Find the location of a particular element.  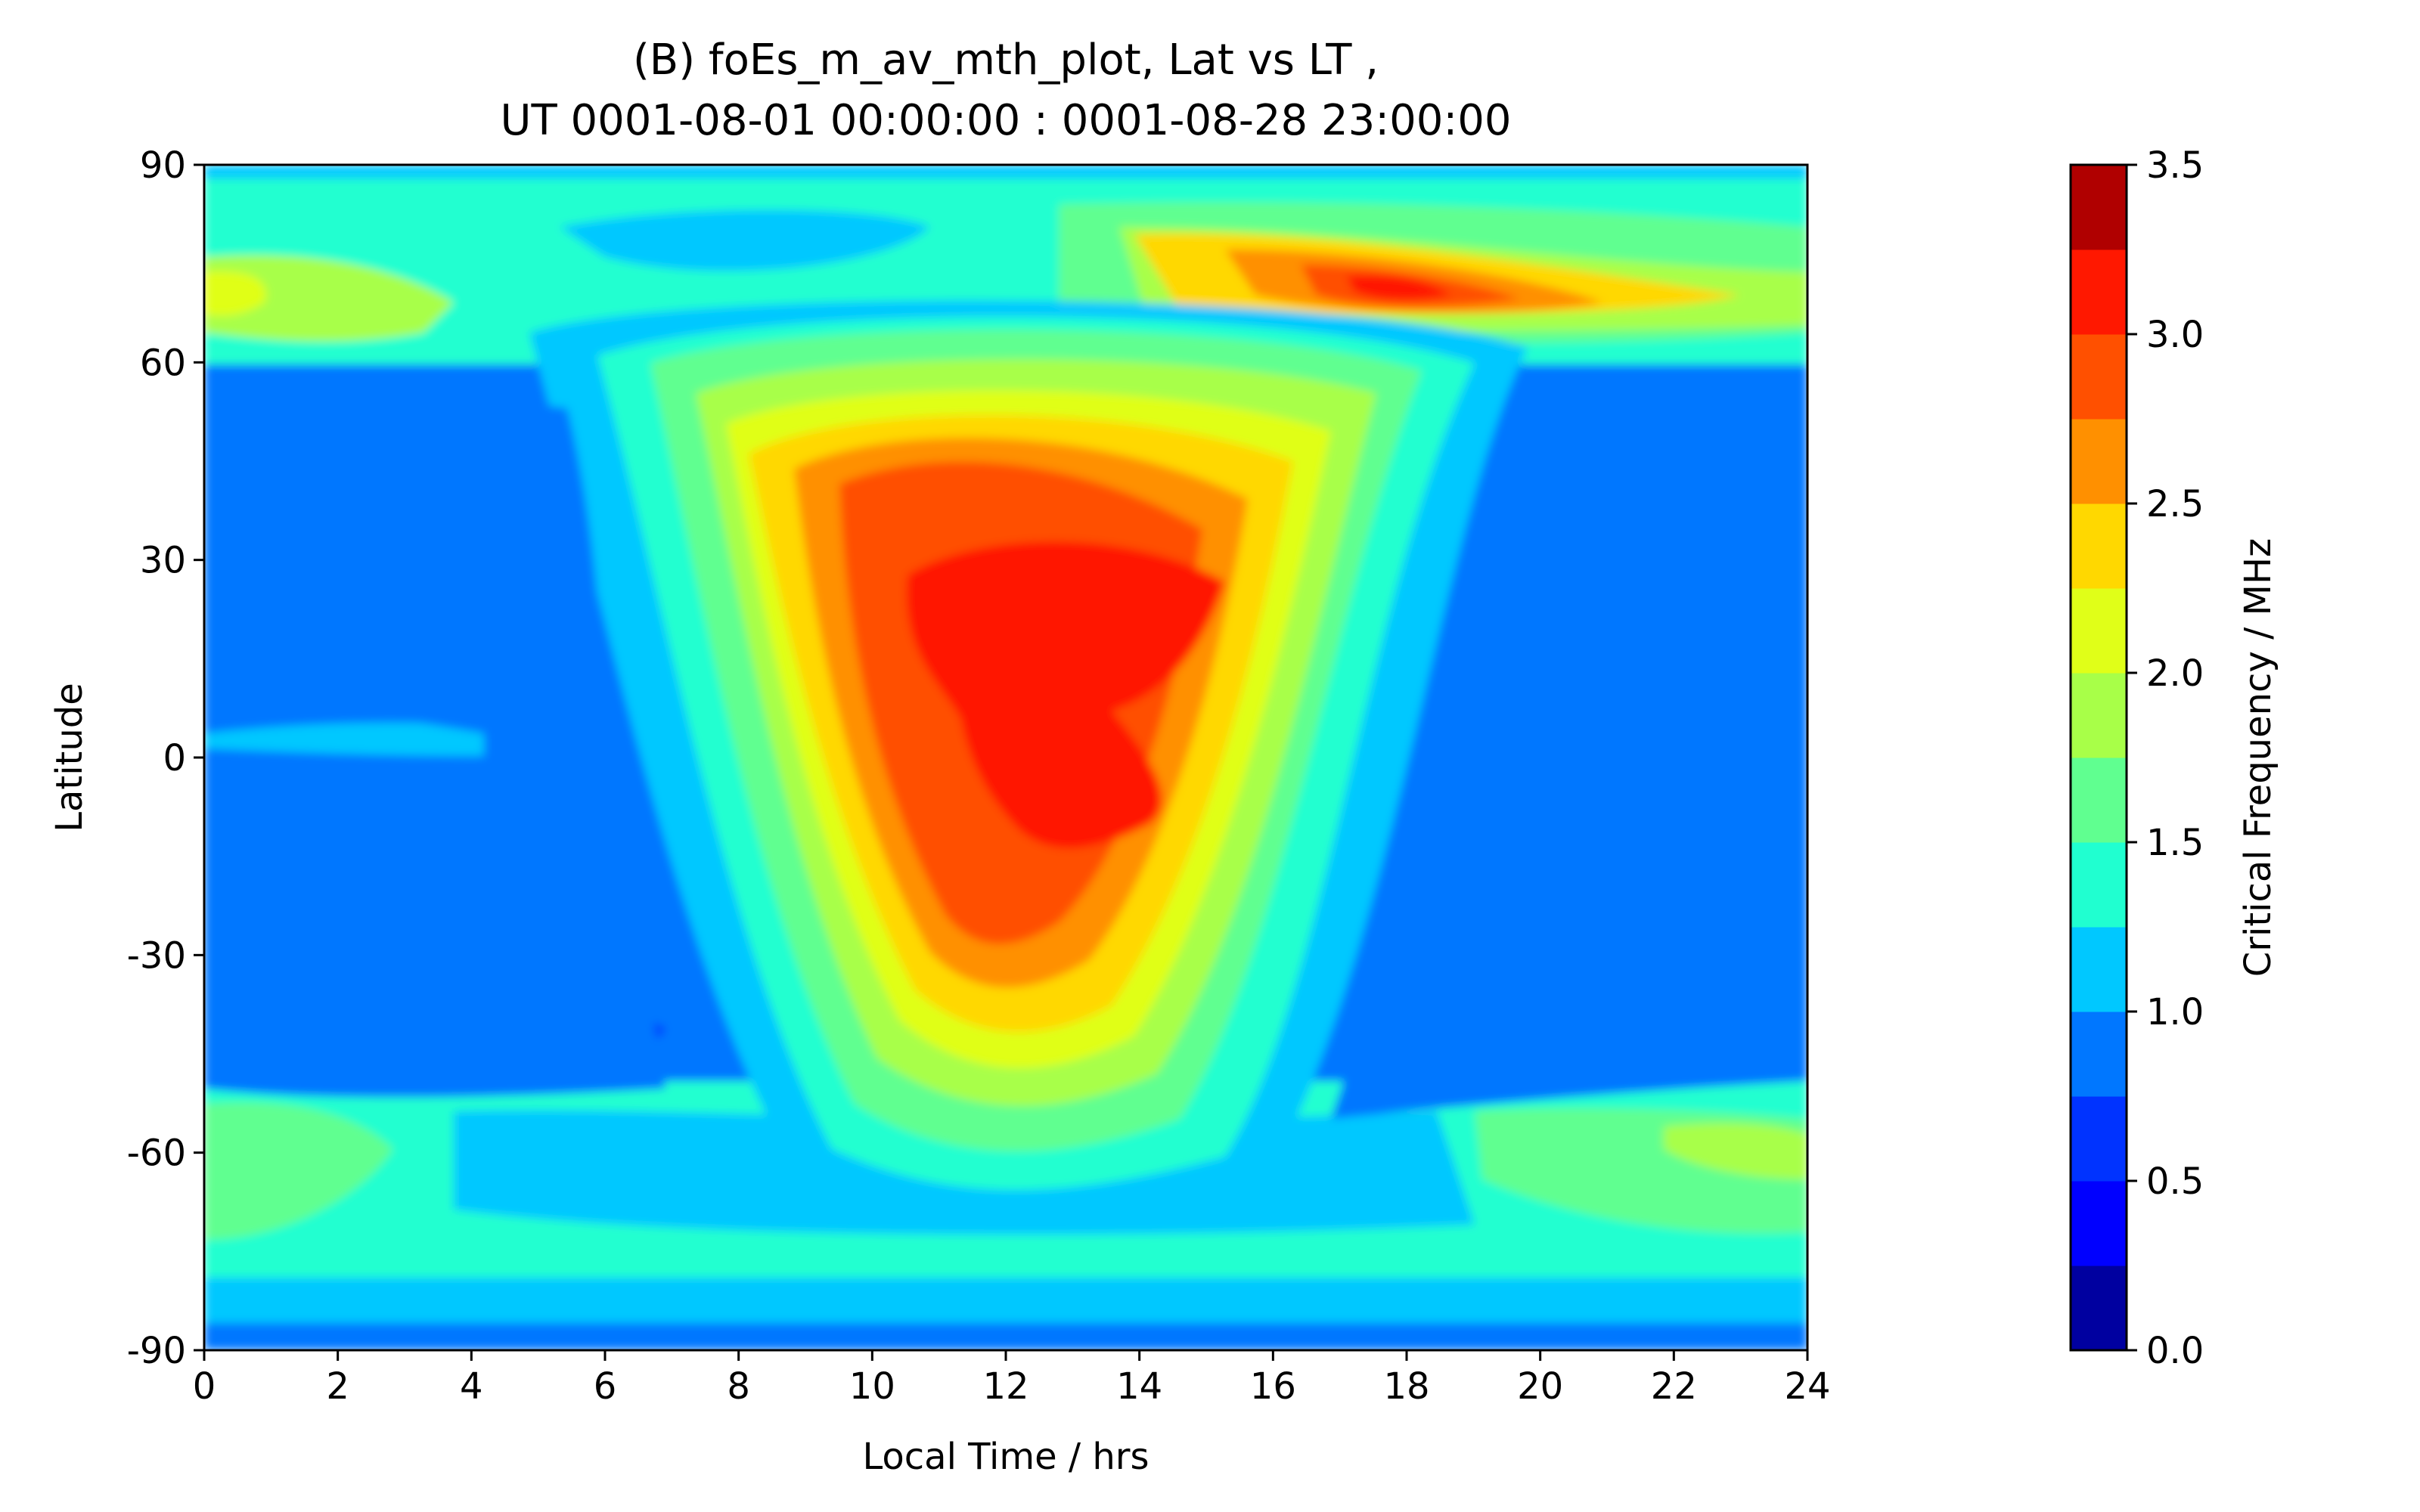

colorbar-tick-label: 3.0 is located at coordinates (2175, 335).